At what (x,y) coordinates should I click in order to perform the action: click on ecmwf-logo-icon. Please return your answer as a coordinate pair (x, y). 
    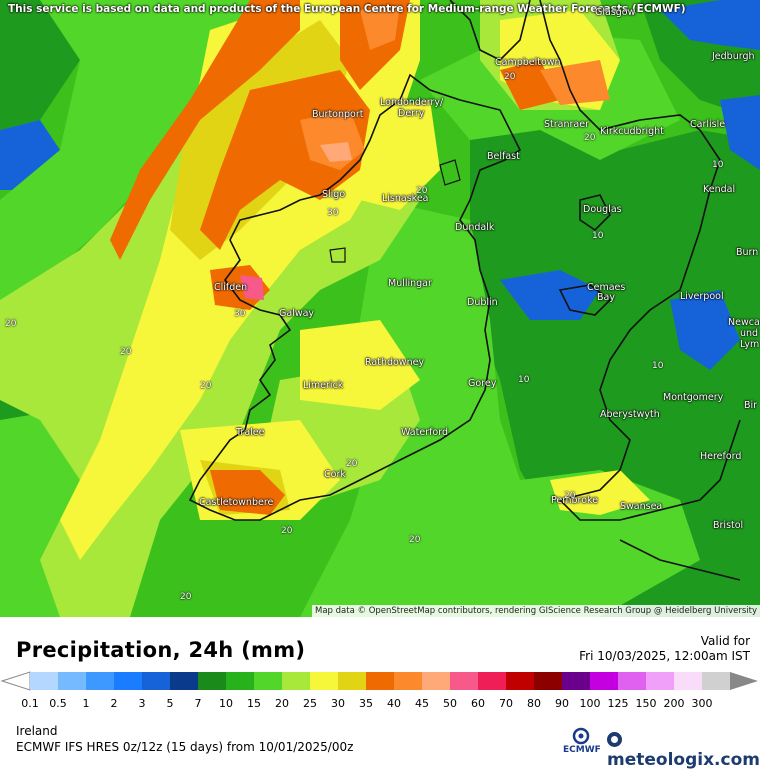
    Looking at the image, I should click on (581, 742).